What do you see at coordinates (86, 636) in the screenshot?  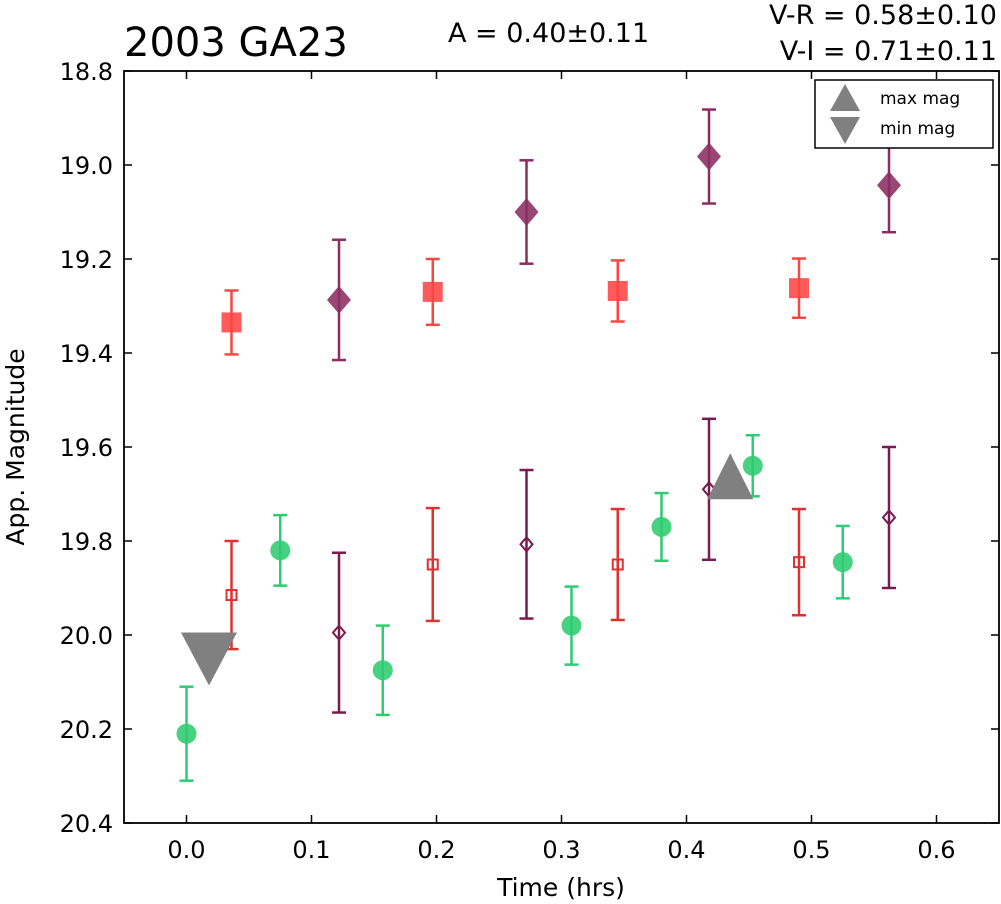 I see `y-tick-label: 20.0` at bounding box center [86, 636].